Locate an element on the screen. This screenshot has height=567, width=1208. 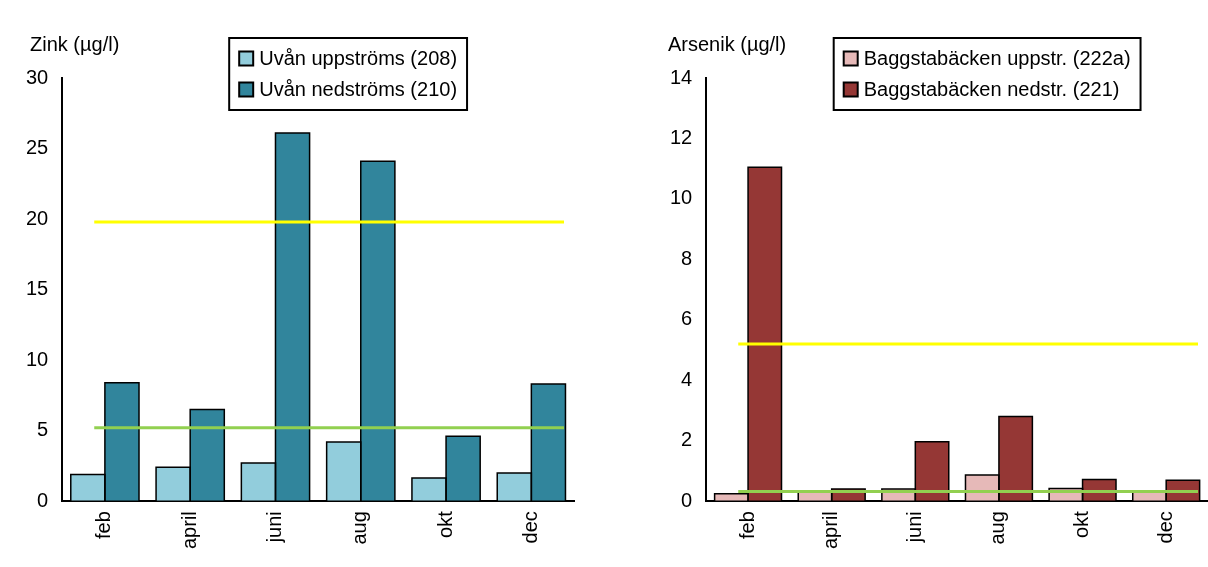
y-tick-label: 5 is located at coordinates (43, 429).